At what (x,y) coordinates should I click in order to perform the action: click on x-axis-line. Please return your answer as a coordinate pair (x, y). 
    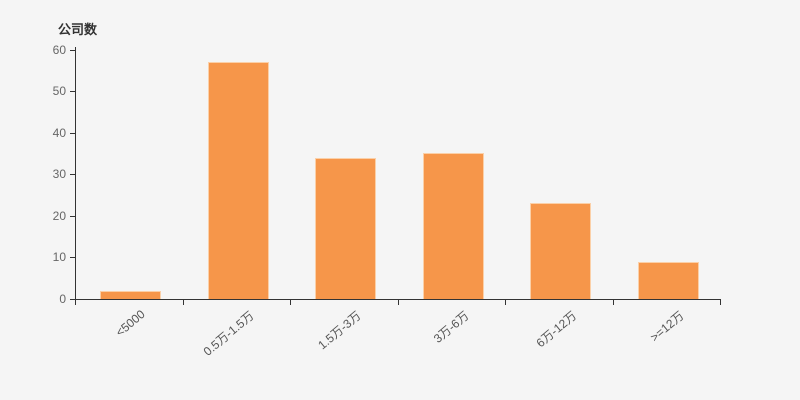
    Looking at the image, I should click on (398, 299).